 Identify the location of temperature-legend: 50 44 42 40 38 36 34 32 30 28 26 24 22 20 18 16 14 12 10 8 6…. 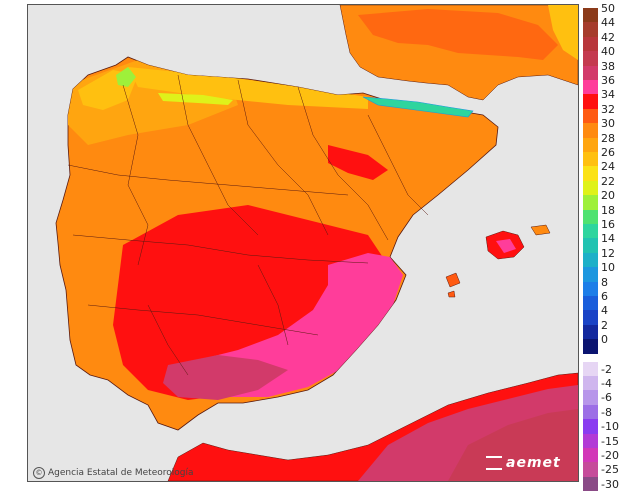
(606, 247).